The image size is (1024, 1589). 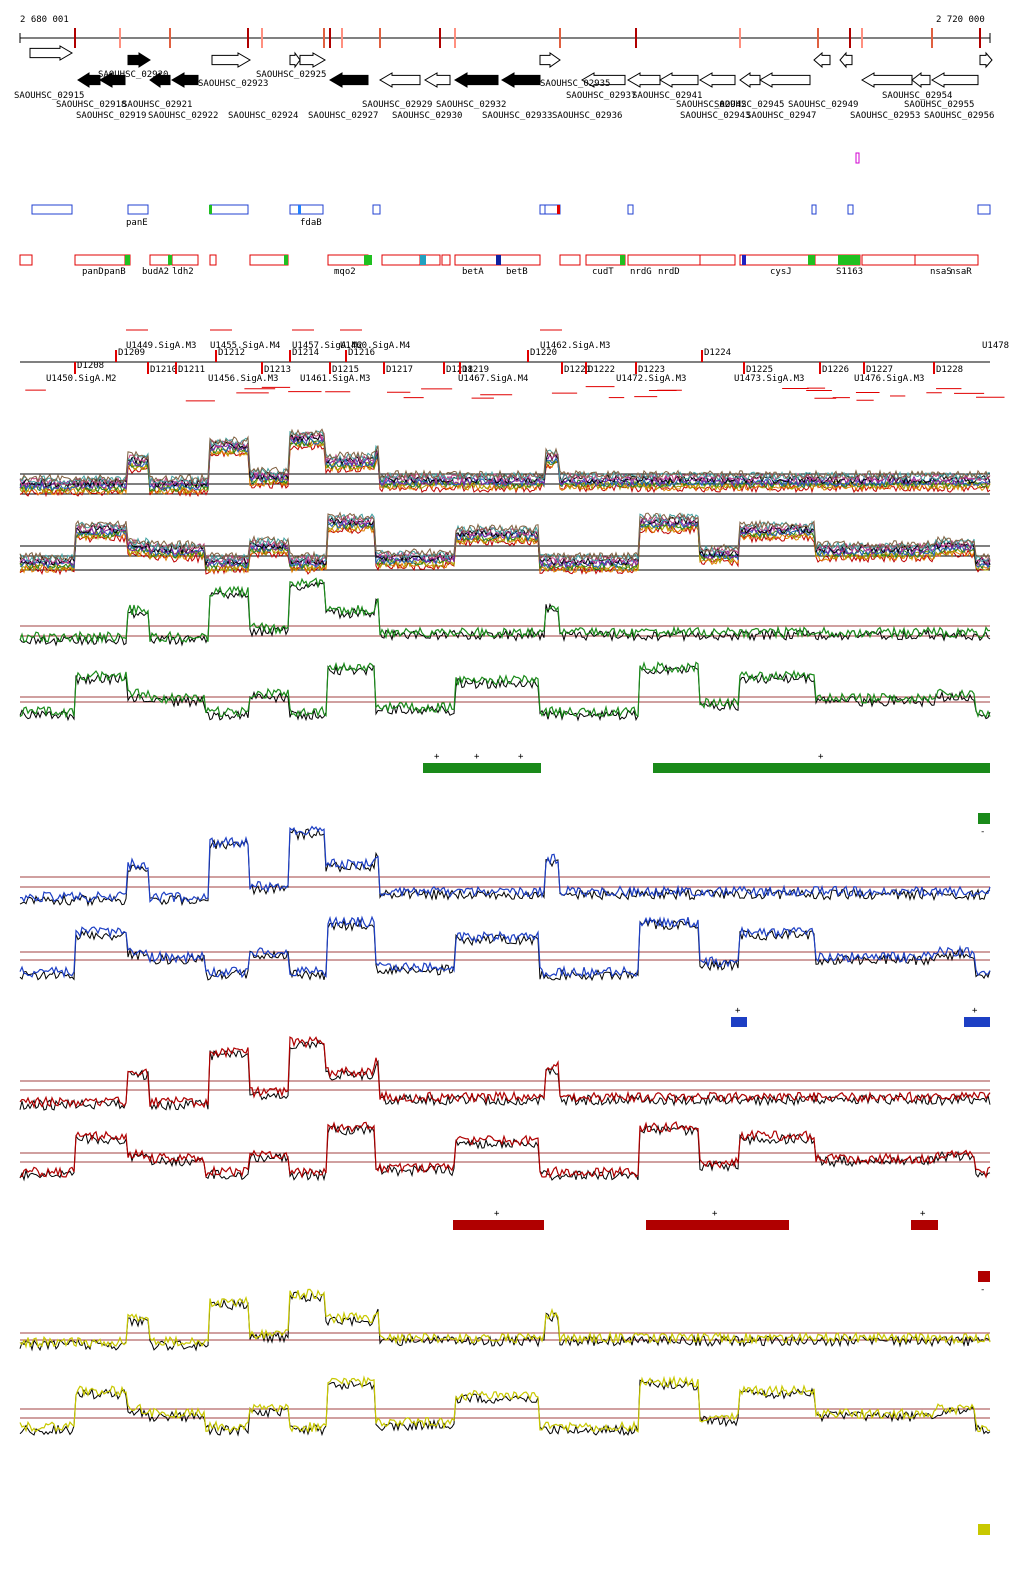 I want to click on segment-label: D1225, so click(x=759, y=370).